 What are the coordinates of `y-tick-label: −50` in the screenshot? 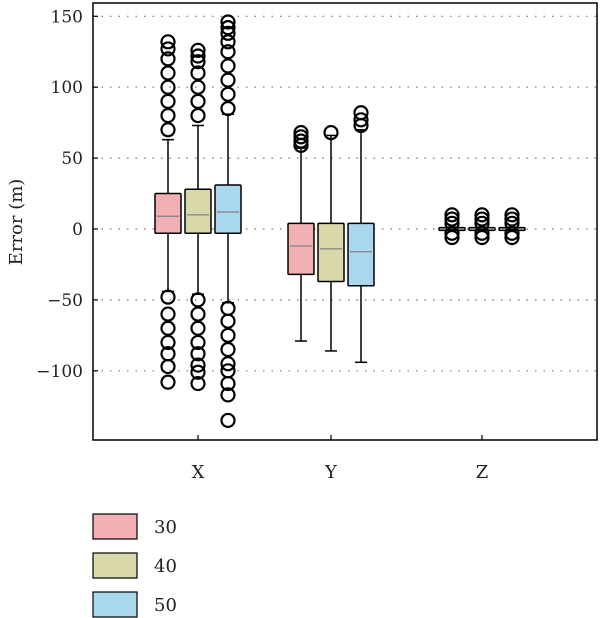 It's located at (65, 301).